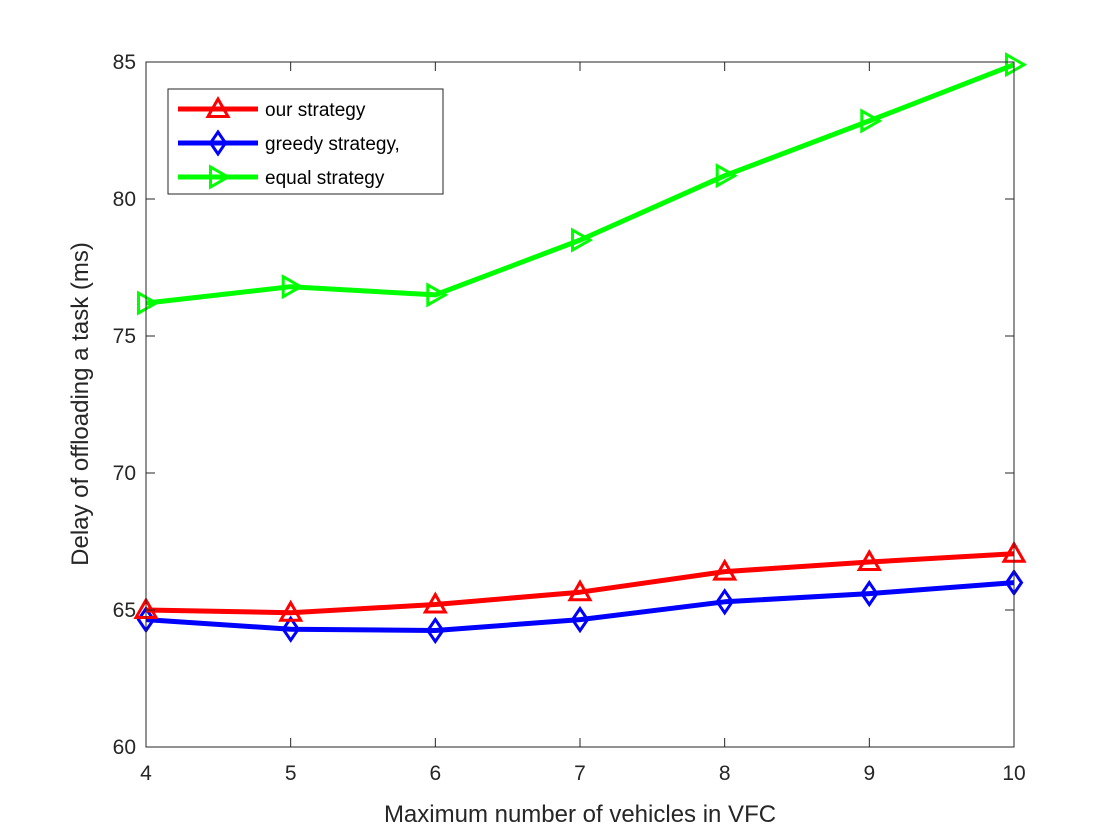 The height and width of the screenshot is (840, 1120). What do you see at coordinates (580, 773) in the screenshot?
I see `x-tick-label: 7` at bounding box center [580, 773].